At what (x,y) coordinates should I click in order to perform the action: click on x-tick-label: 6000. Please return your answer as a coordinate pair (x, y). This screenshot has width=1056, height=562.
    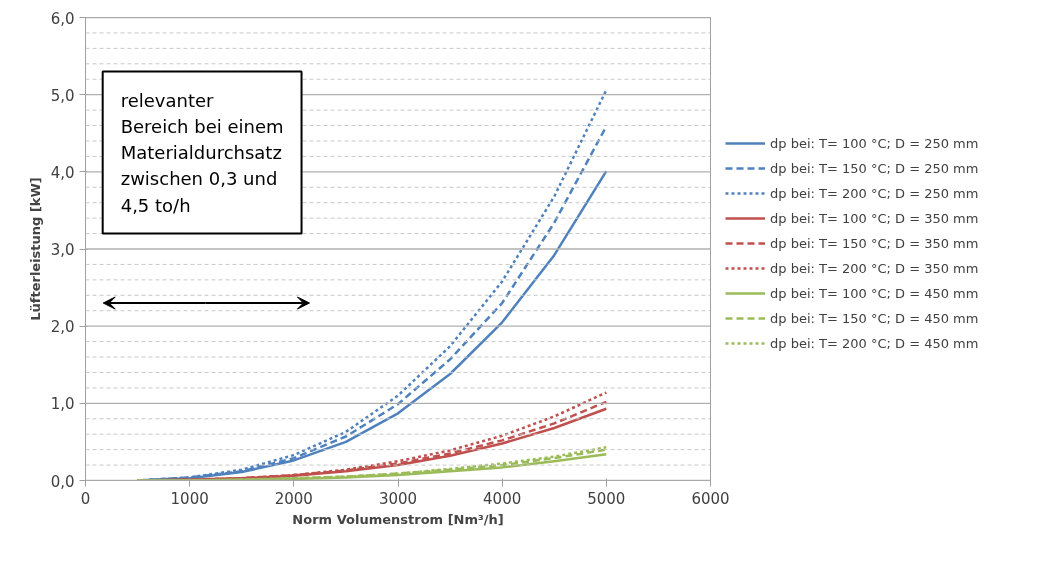
    Looking at the image, I should click on (710, 498).